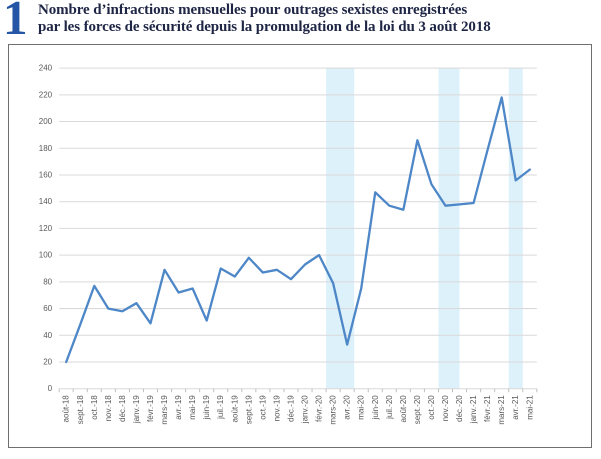 The height and width of the screenshot is (459, 601). What do you see at coordinates (80, 410) in the screenshot?
I see `x-tick-label: sept.-18` at bounding box center [80, 410].